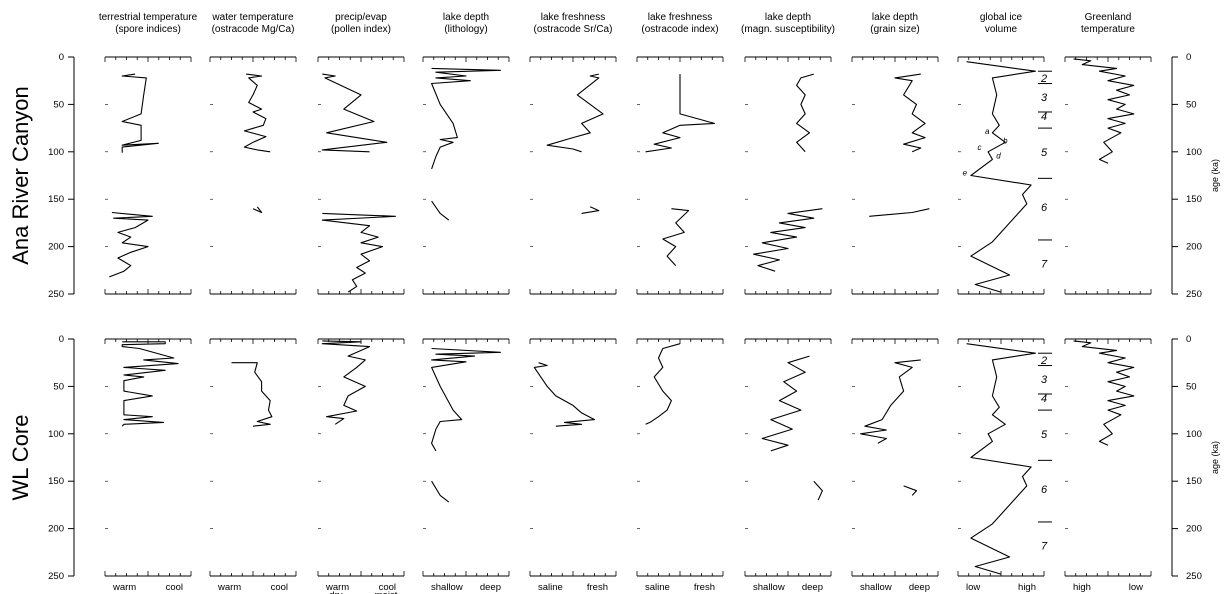 The image size is (1229, 594). What do you see at coordinates (1005, 140) in the screenshot?
I see `substage-label: b` at bounding box center [1005, 140].